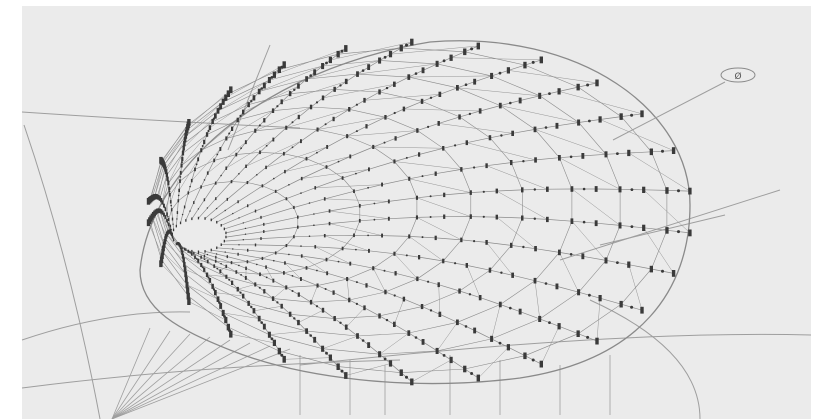 Image resolution: width=825 pixels, height=419 pixels. I want to click on ground-grid-line, so click(249, 97).